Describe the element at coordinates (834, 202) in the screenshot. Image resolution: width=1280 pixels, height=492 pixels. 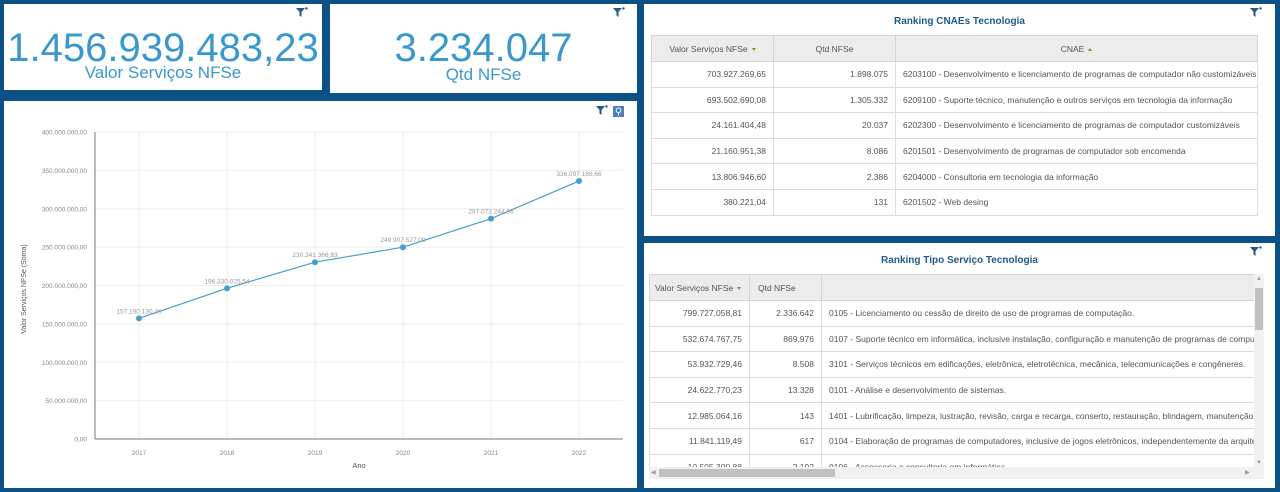
I see `cell-qtd: 131` at that location.